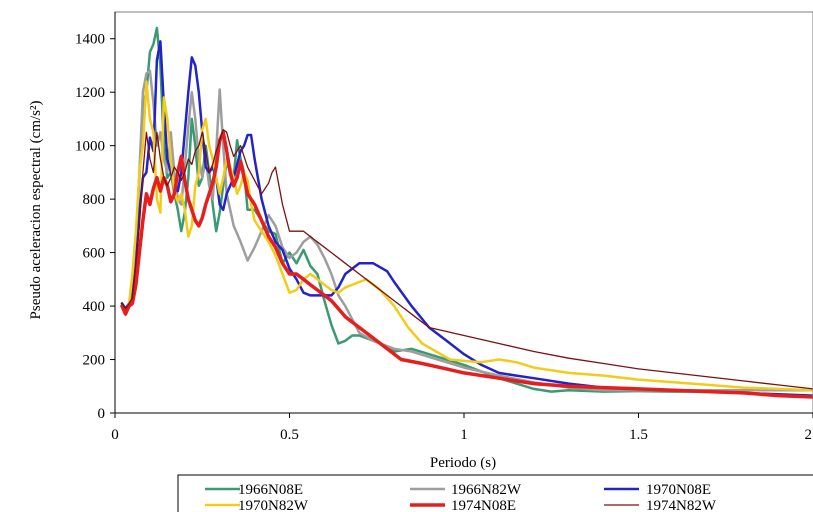  Describe the element at coordinates (273, 505) in the screenshot. I see `legend-label: 1970N82W` at that location.